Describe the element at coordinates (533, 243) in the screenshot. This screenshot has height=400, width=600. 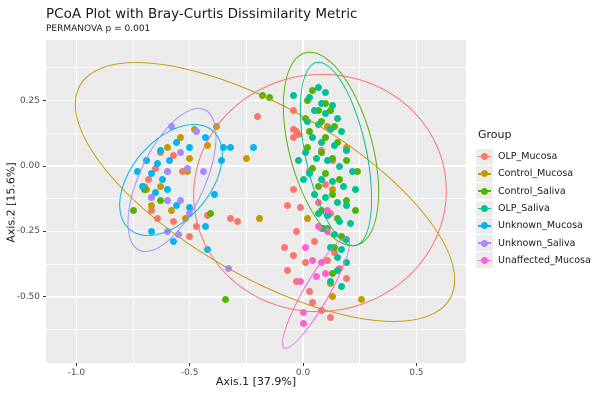
I see `legend-item-unknown_saliva: Unknown_Saliva` at that location.